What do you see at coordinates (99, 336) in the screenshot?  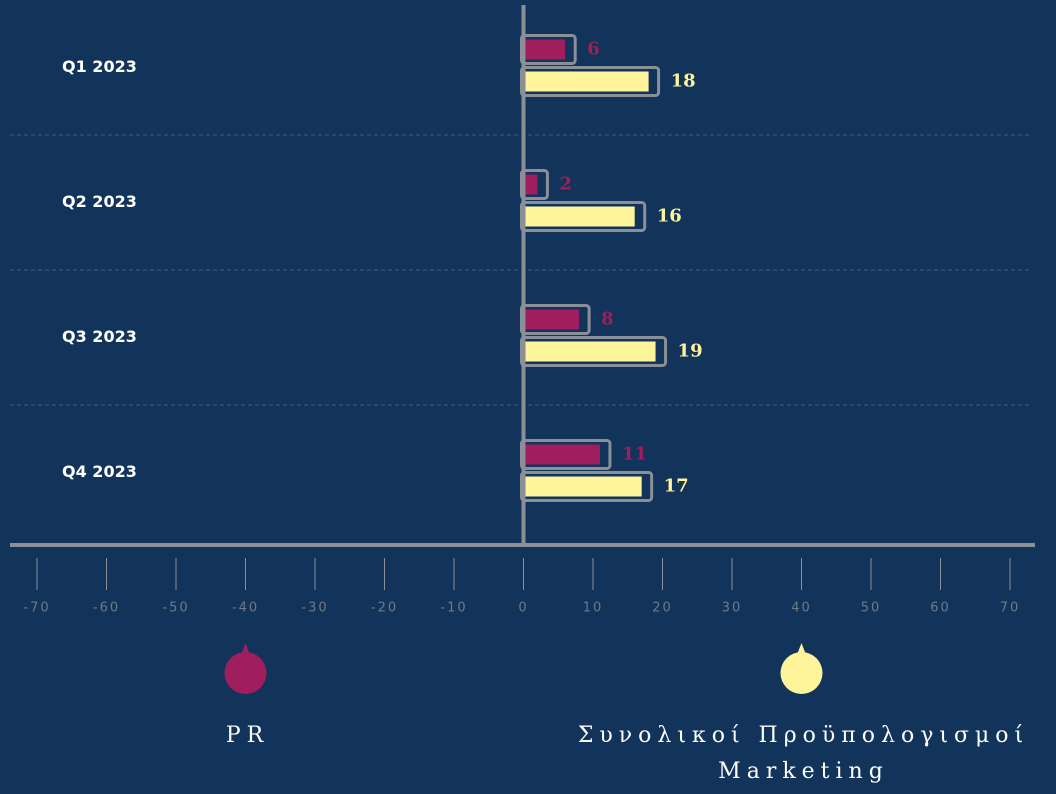 I see `y-tick-label: Q3 2023` at bounding box center [99, 336].